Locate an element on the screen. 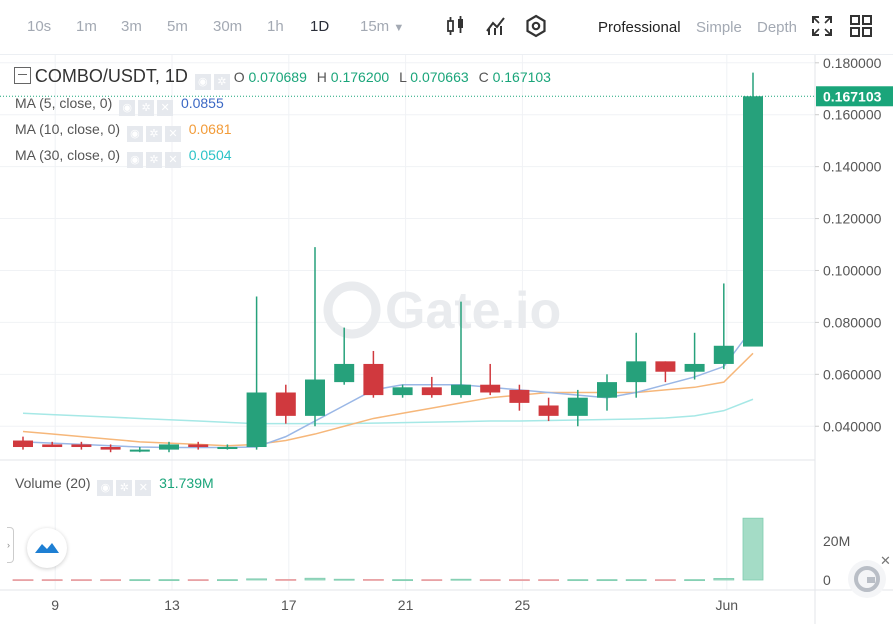  timeframe-1d: 1D is located at coordinates (320, 26).